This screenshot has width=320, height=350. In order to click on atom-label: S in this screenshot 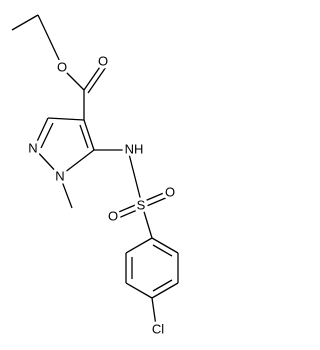, I will do `click(141, 204)`.